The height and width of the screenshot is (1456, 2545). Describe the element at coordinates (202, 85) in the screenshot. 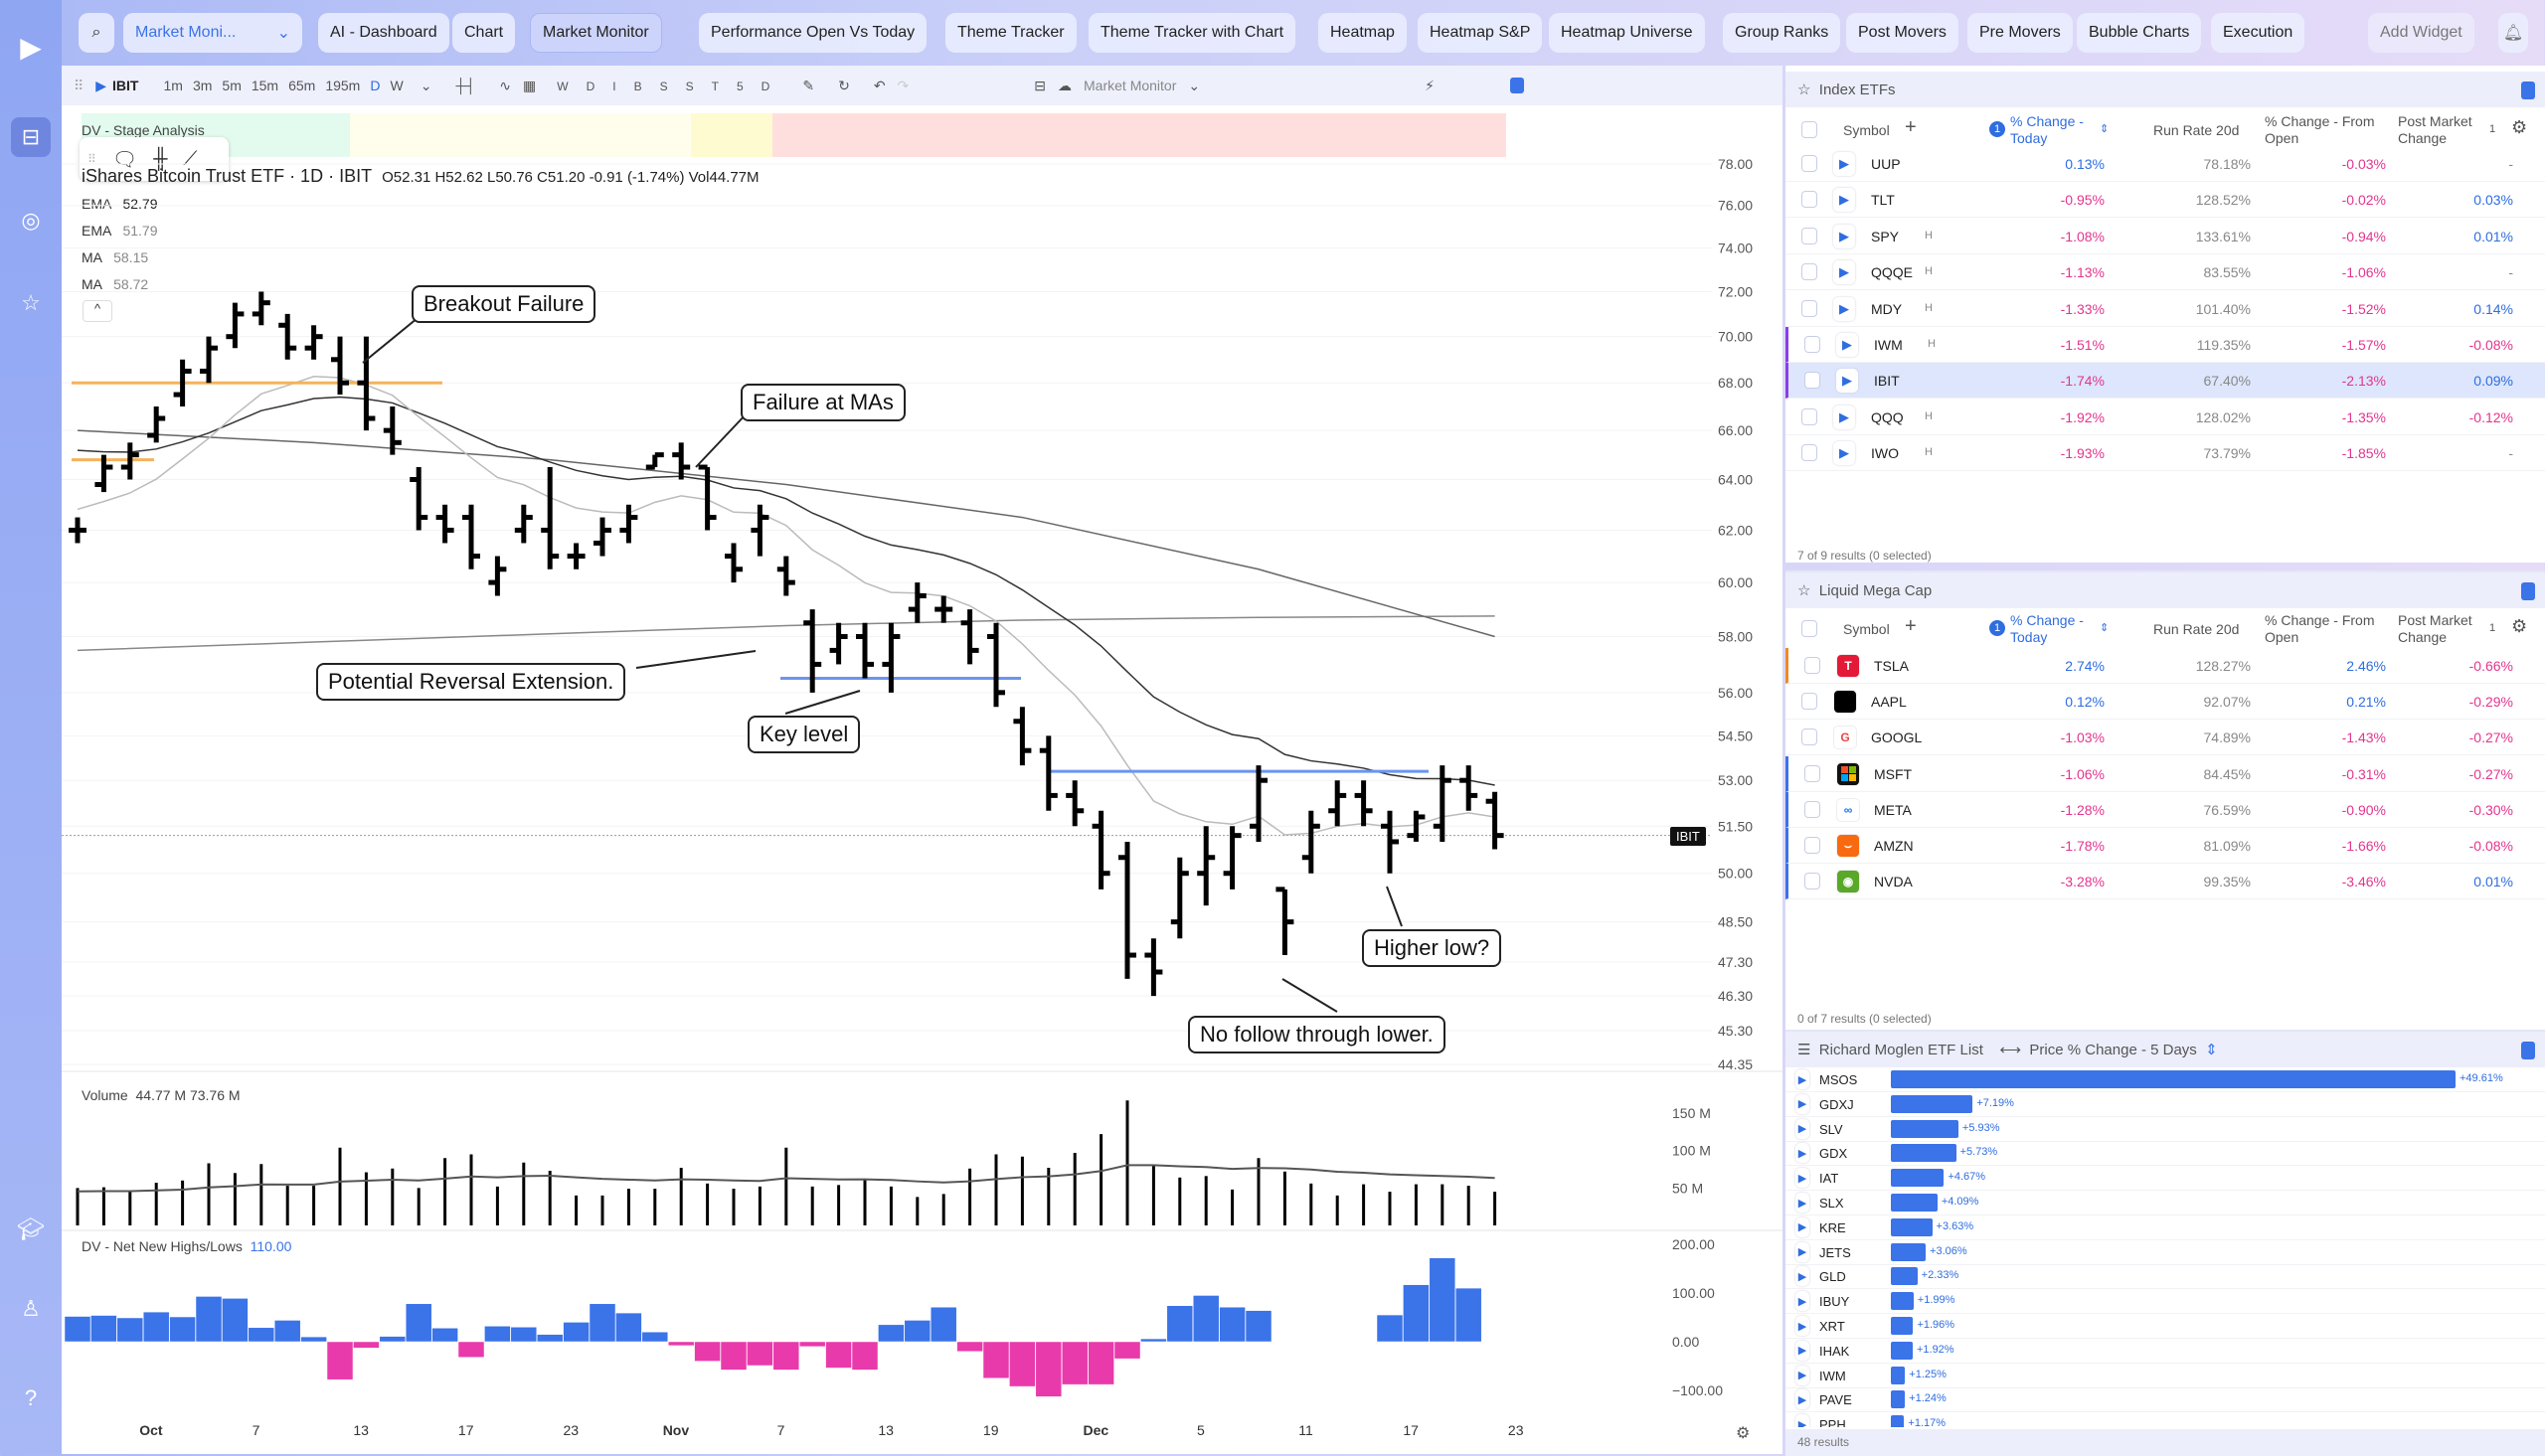

I see `interval-3m: 3m` at that location.